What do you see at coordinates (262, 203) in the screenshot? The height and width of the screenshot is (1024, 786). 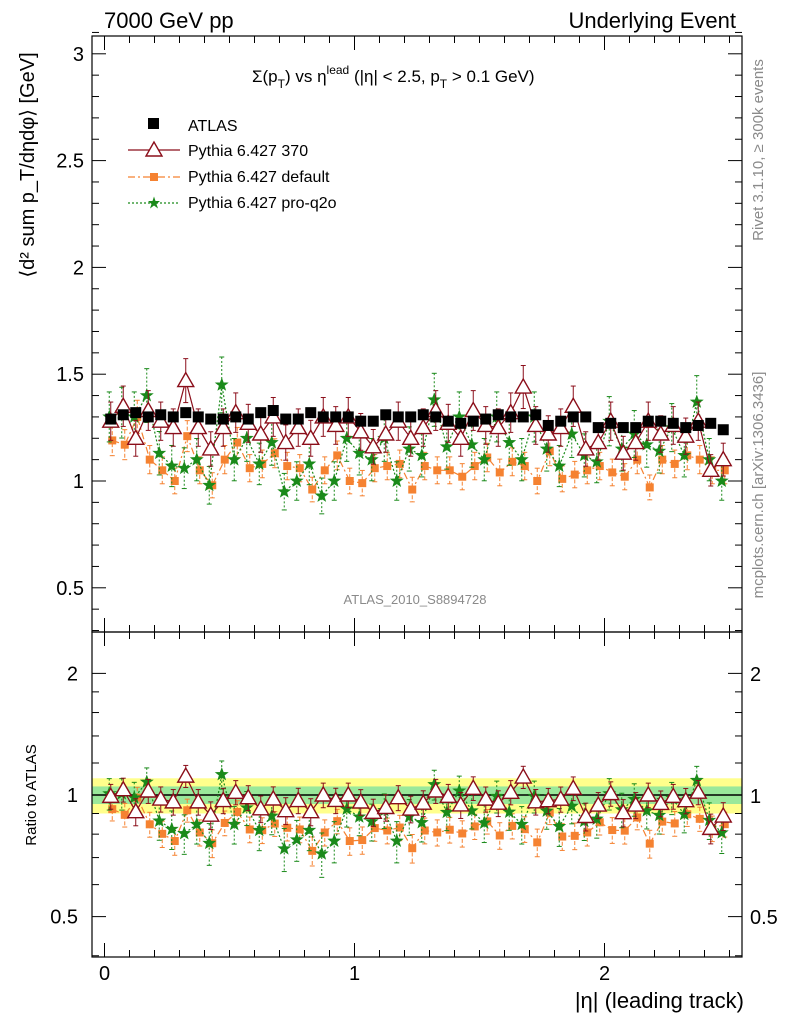 I see `legend-label-proq2o: Pythia 6.427 pro-q2o` at bounding box center [262, 203].